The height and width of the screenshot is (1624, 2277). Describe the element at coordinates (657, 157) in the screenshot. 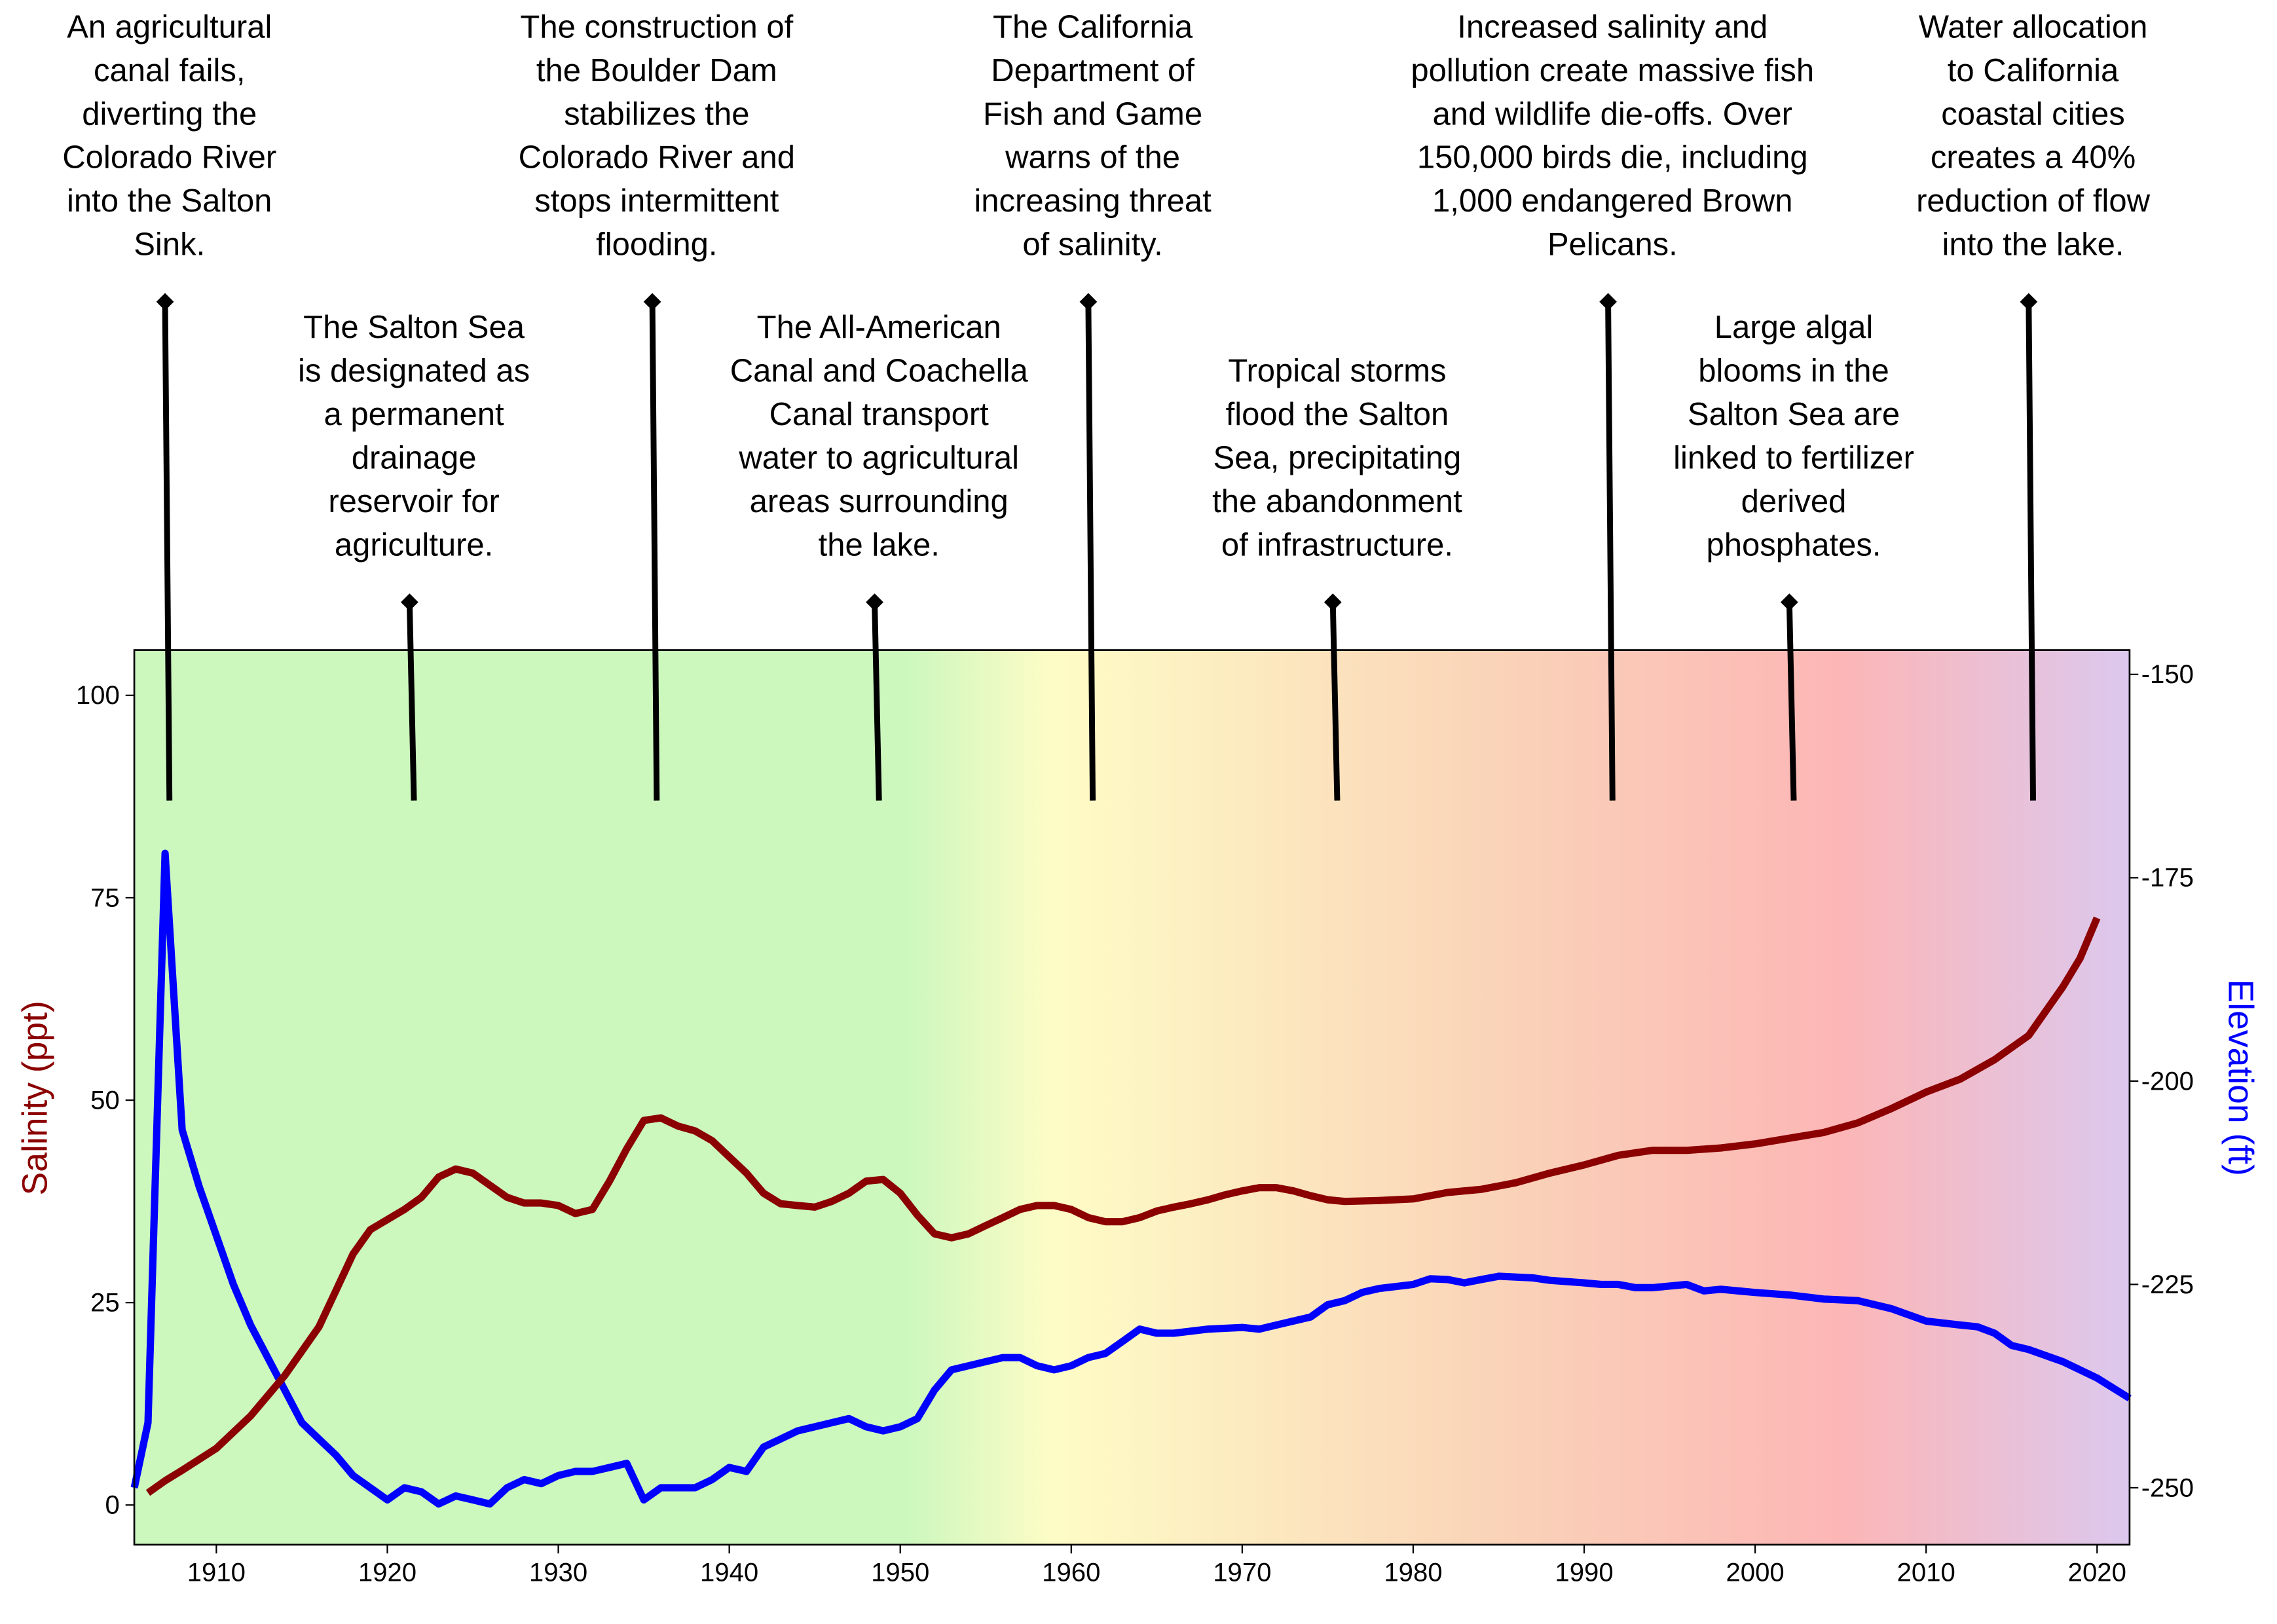

I see `annotation-text: Colorado River and` at that location.